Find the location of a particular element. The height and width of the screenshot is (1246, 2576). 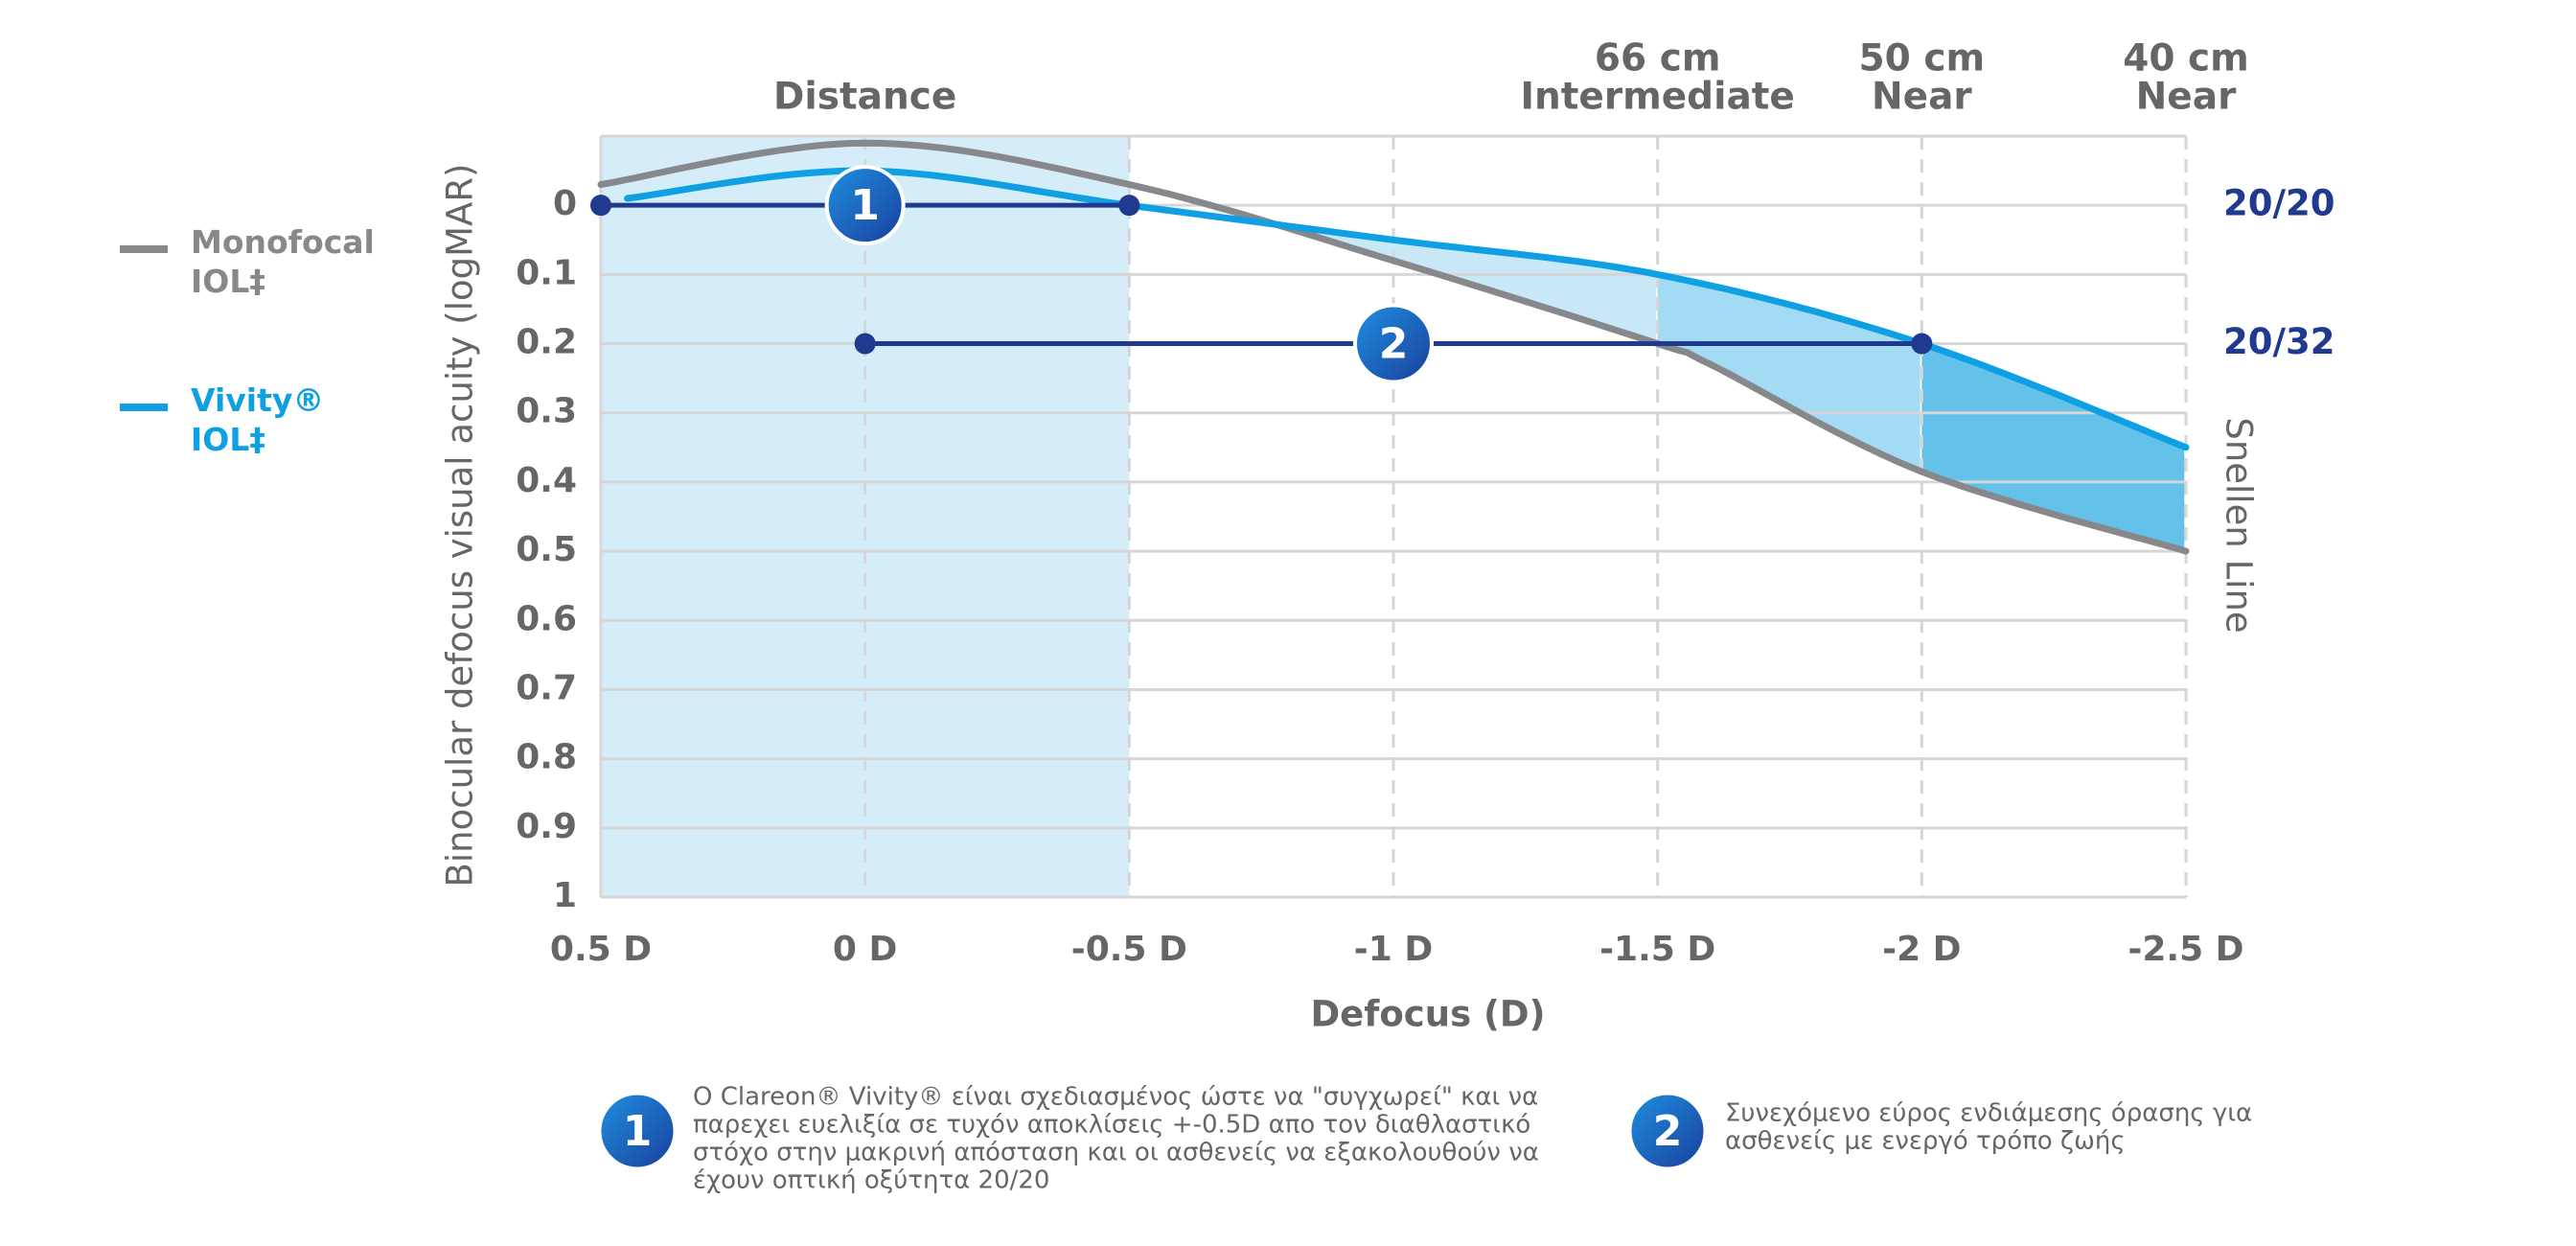

snellen-label: 20/32 is located at coordinates (2279, 341).